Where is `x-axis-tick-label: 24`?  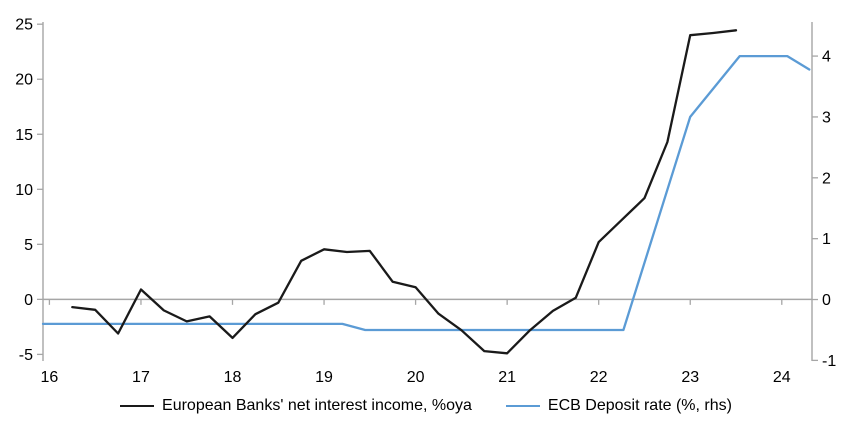 x-axis-tick-label: 24 is located at coordinates (782, 377).